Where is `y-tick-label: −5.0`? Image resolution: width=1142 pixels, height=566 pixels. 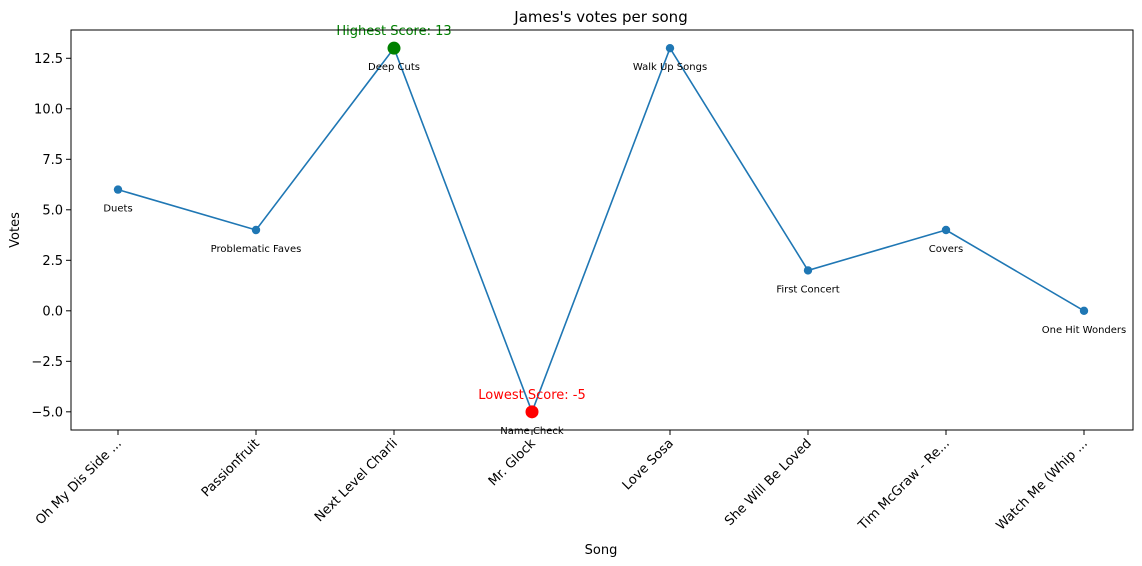
y-tick-label: −5.0 is located at coordinates (47, 412).